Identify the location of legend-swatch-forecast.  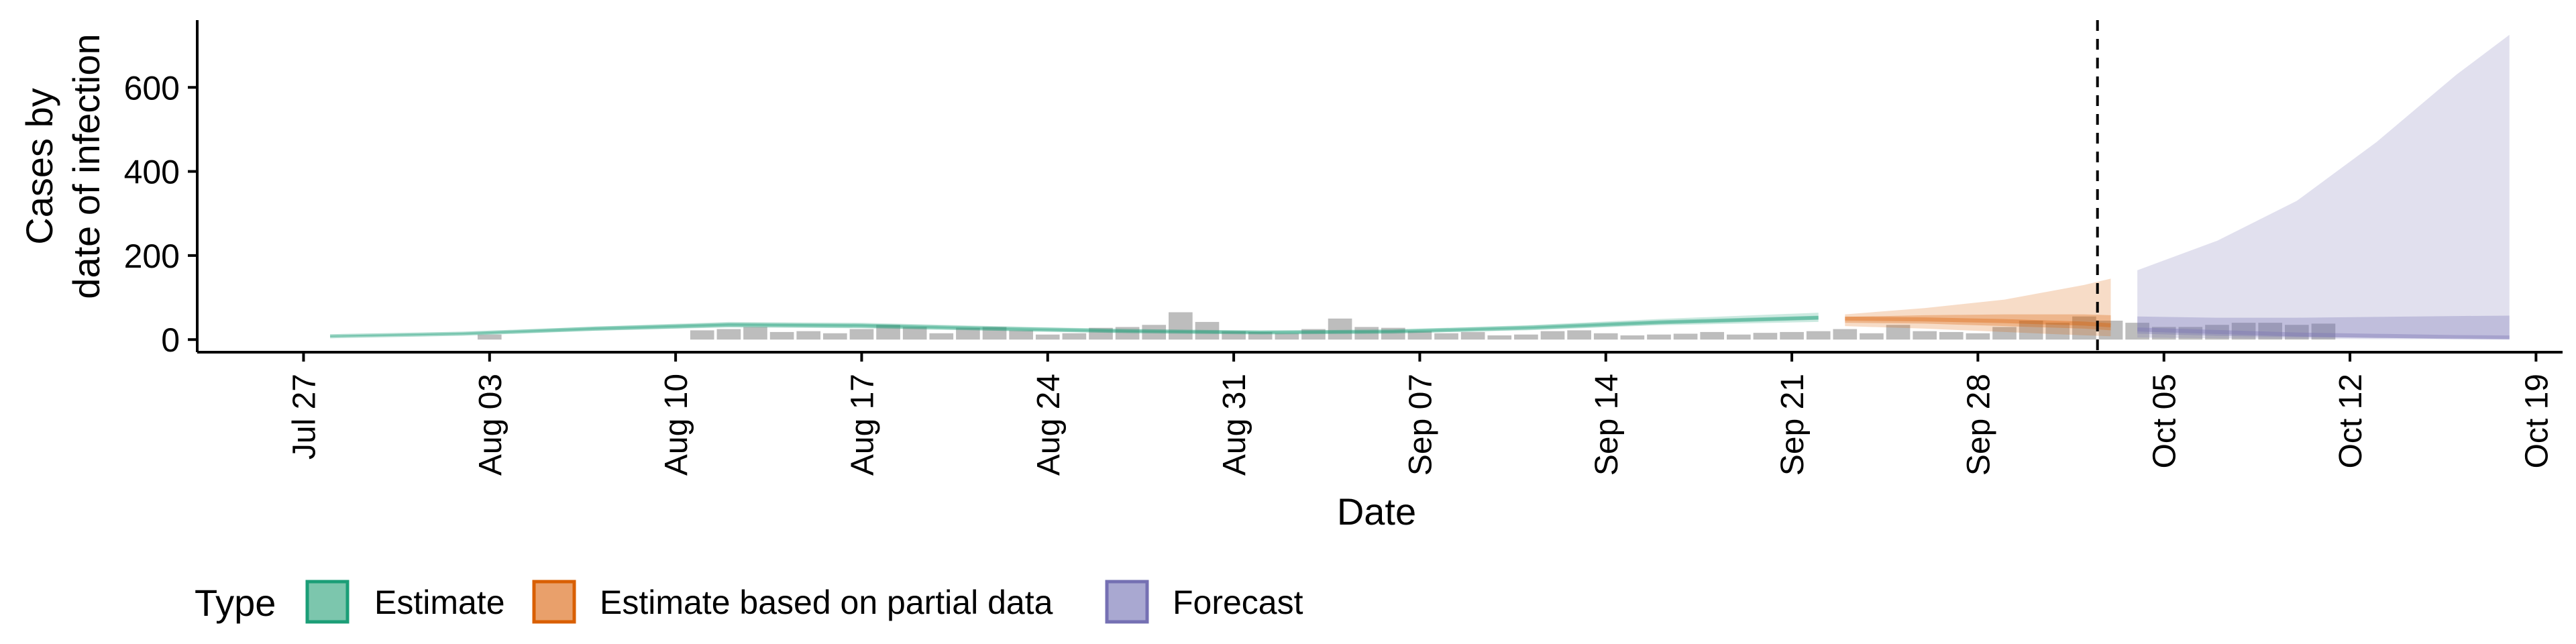
(1127, 602).